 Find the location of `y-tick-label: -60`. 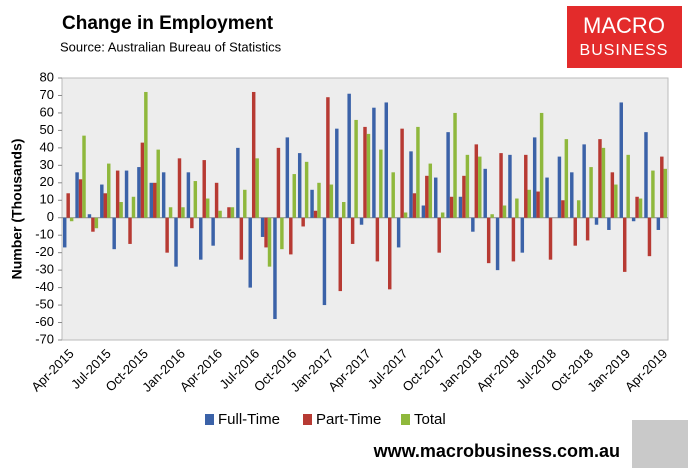

y-tick-label: -60 is located at coordinates (44, 321).